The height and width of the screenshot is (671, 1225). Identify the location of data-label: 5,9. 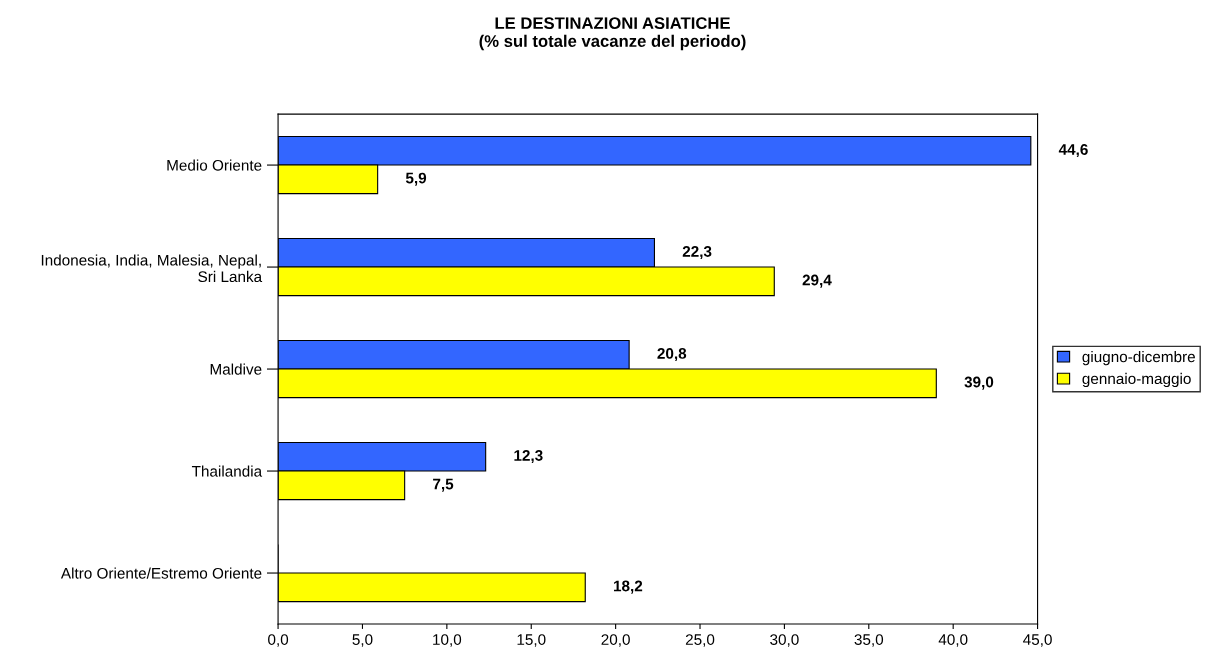
(416, 179).